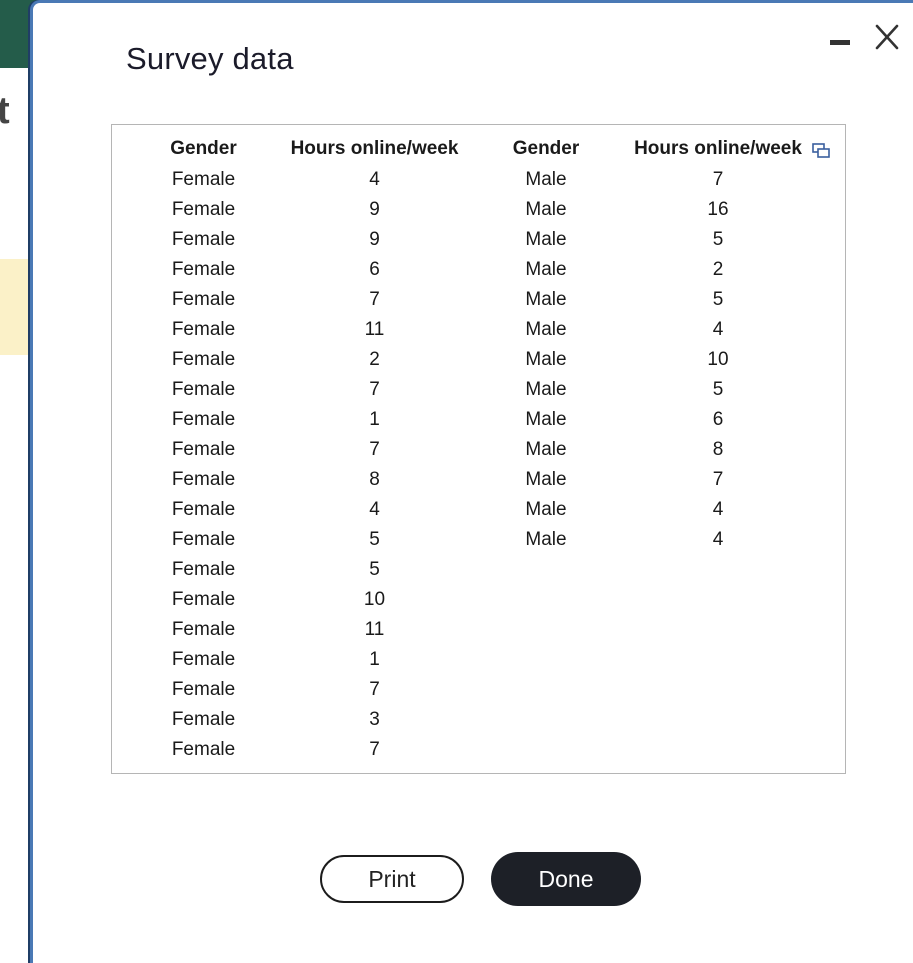 The image size is (913, 963). Describe the element at coordinates (478, 480) in the screenshot. I see `table-row: Female 8 Male 7` at that location.